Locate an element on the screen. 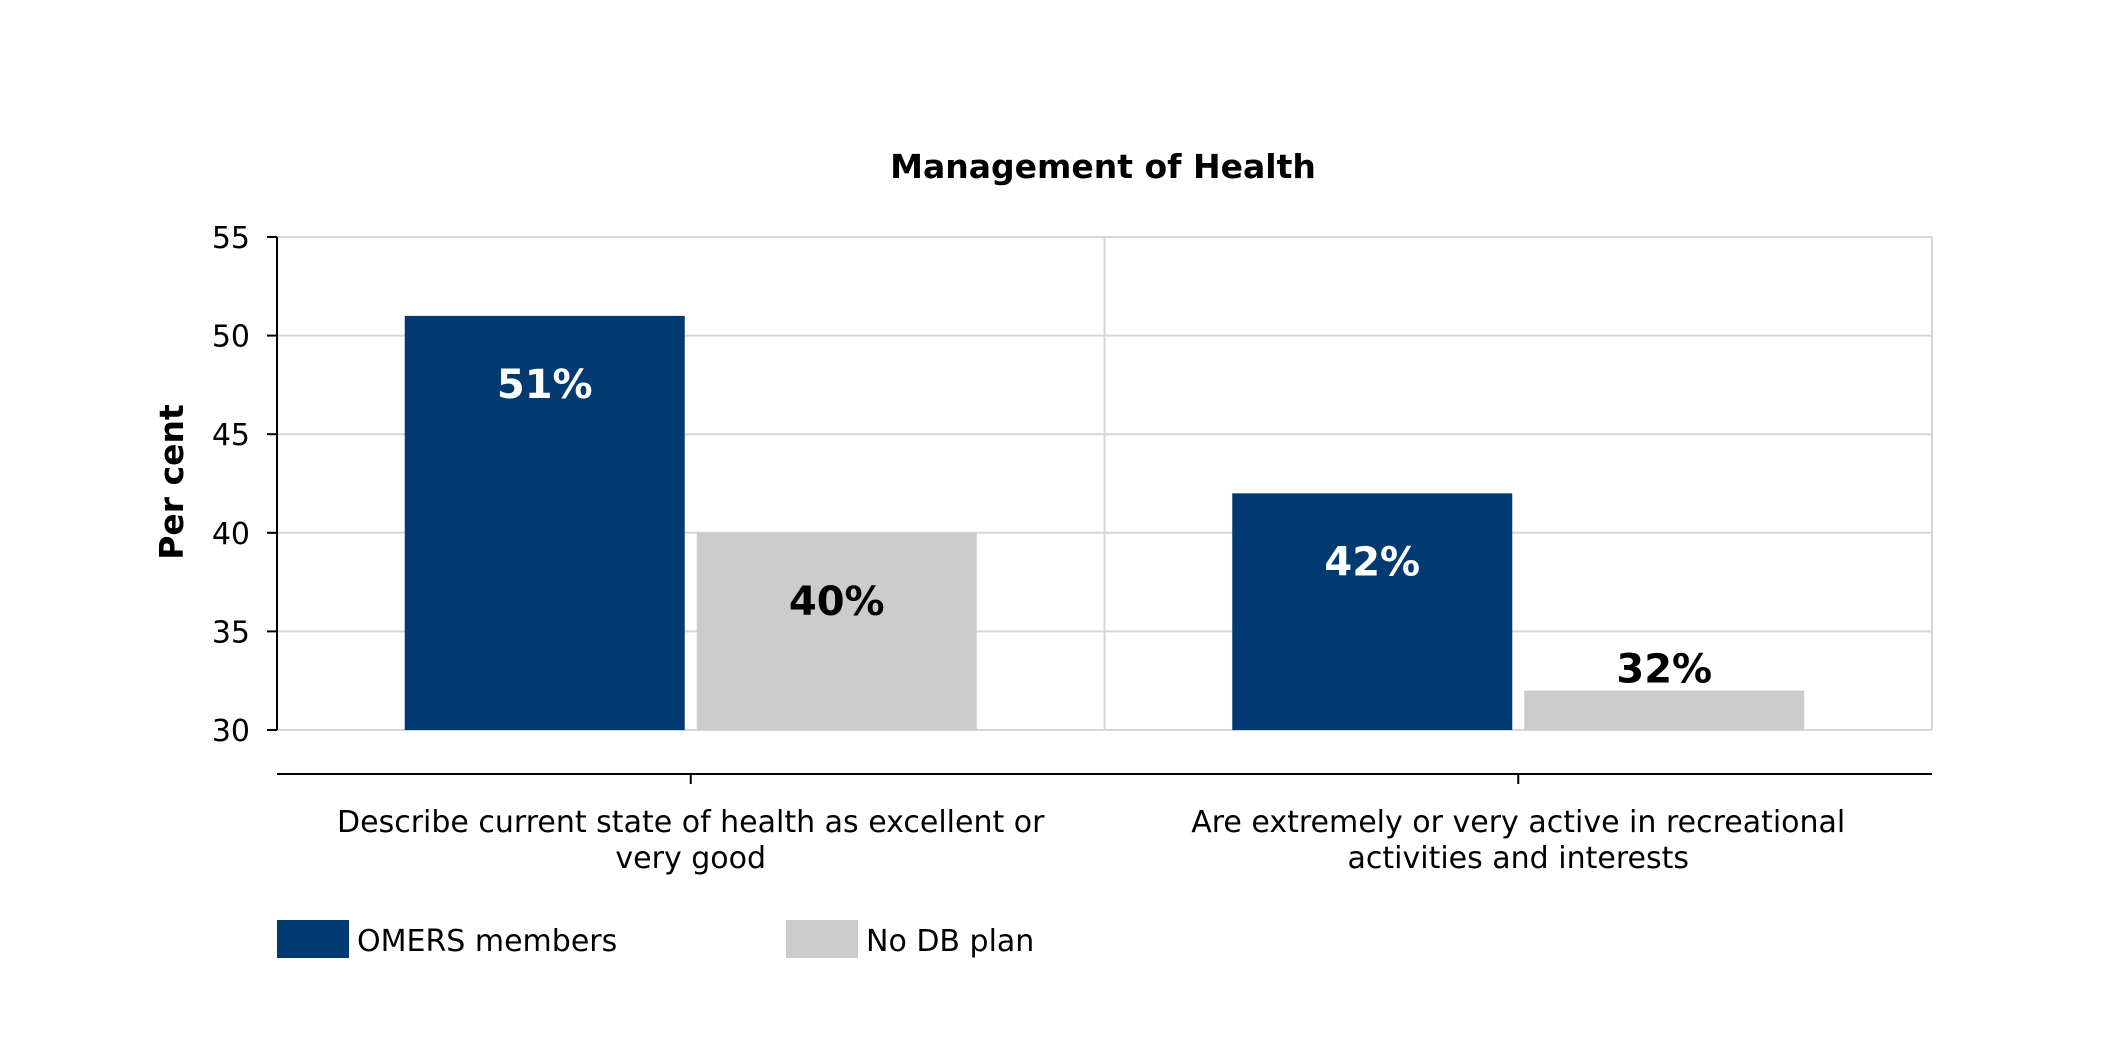 The width and height of the screenshot is (2126, 1052). legend: OMERS members No DB plan is located at coordinates (655, 939).